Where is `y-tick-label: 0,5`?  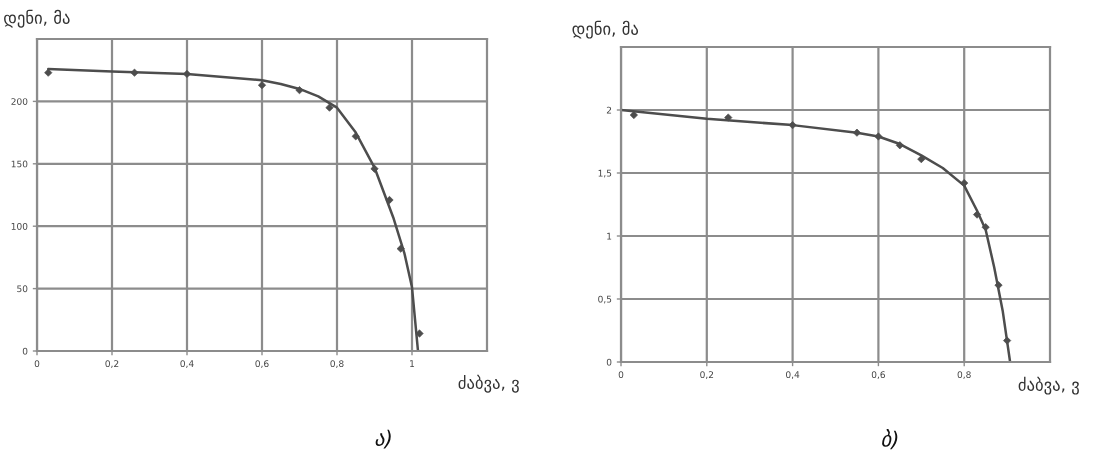 y-tick-label: 0,5 is located at coordinates (605, 299).